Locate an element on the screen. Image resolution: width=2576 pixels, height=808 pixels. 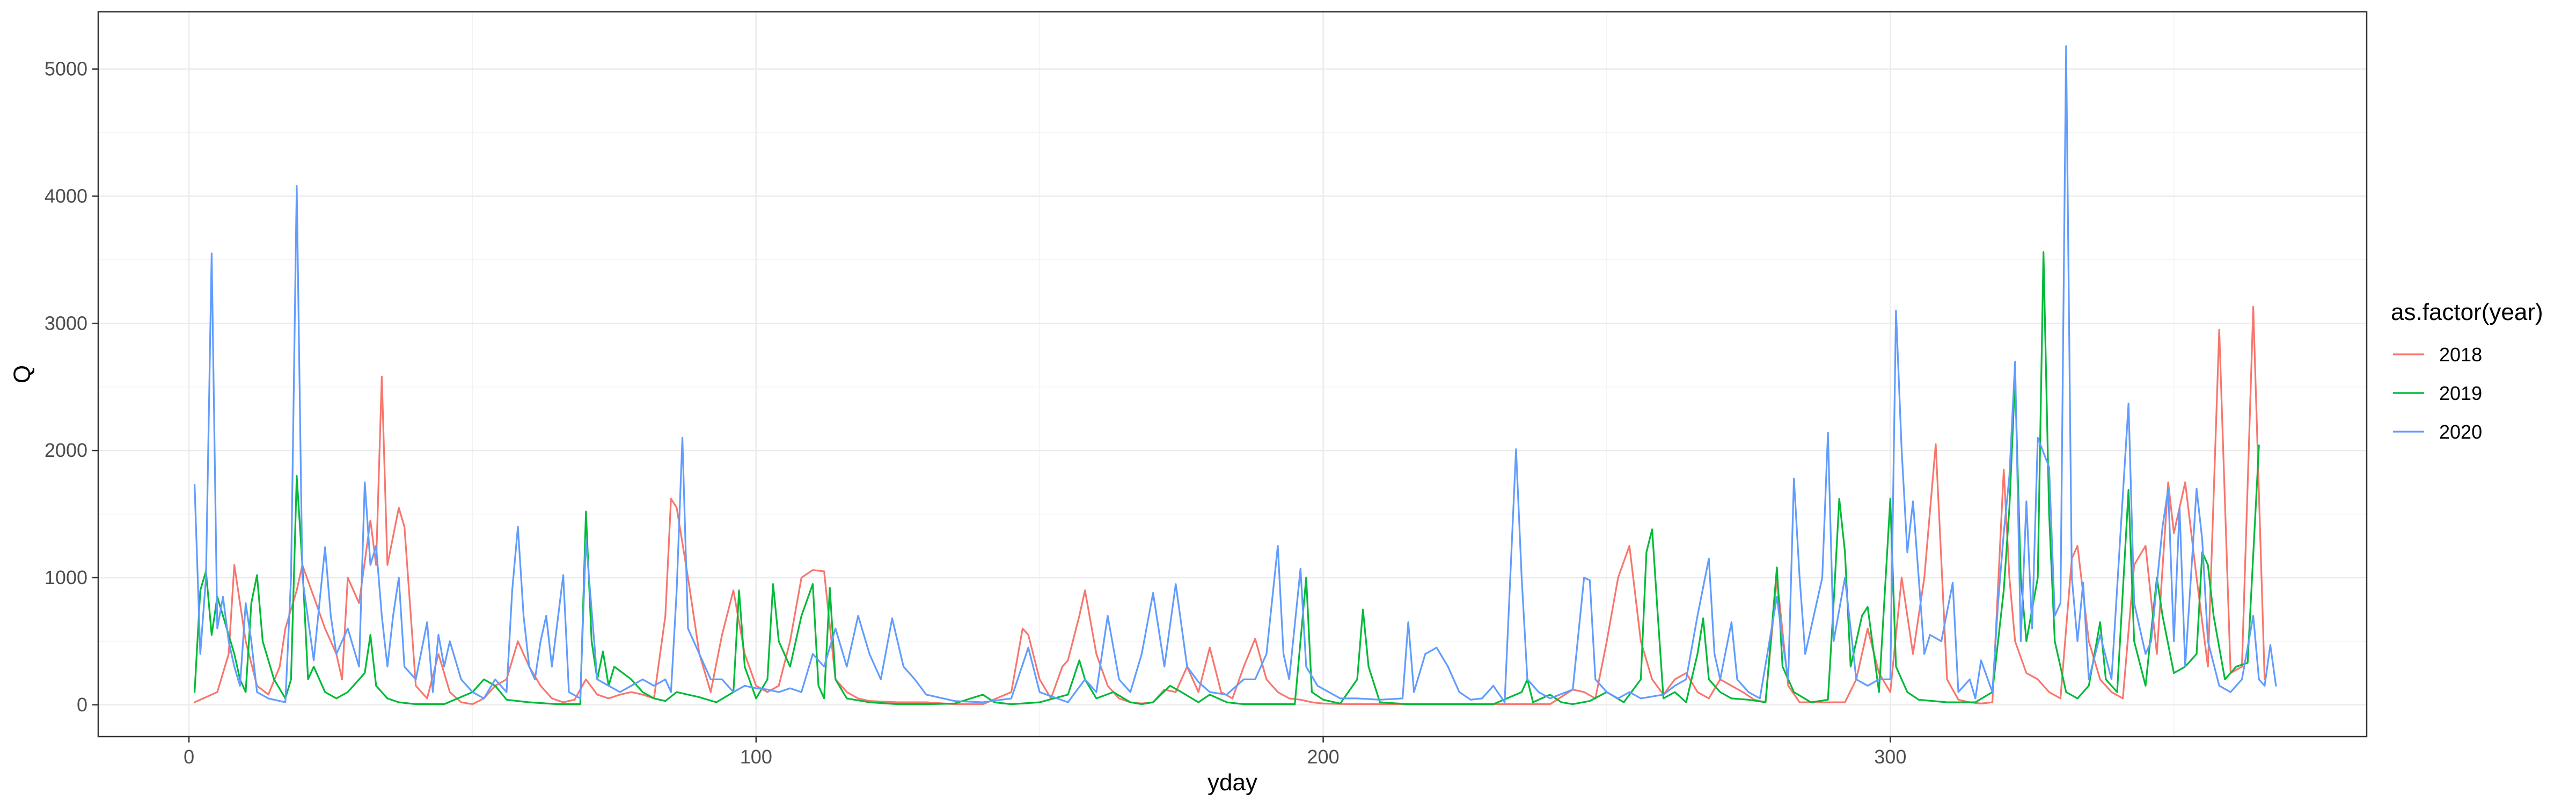
y-tick-label: 3000 is located at coordinates (66, 323).